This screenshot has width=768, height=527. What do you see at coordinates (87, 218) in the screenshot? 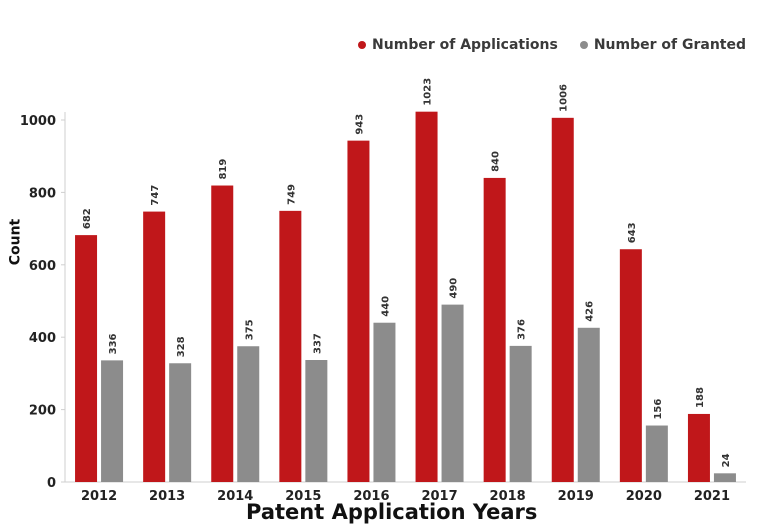
I see `data-label-applications: 682` at bounding box center [87, 218].